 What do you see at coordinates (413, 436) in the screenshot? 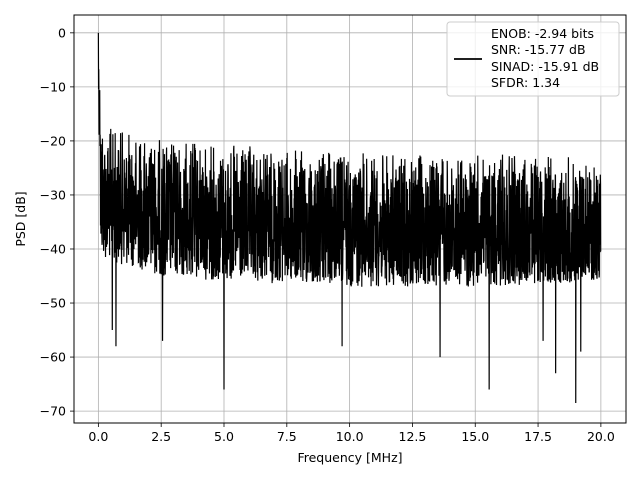
I see `x-tick-label: 12.5` at bounding box center [413, 436].